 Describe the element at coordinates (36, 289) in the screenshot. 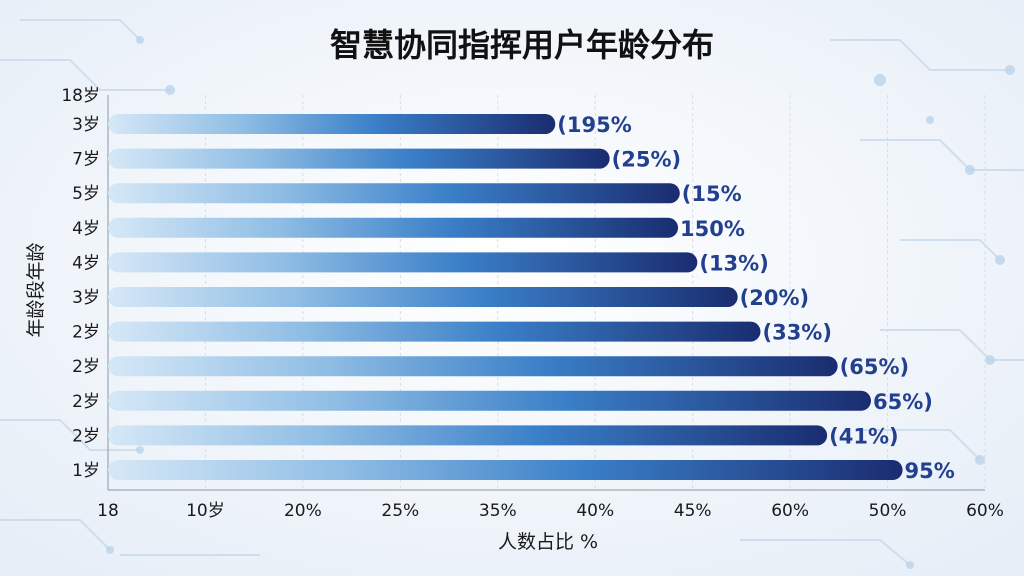

I see `y-axis-label: 年龄段年龄` at that location.